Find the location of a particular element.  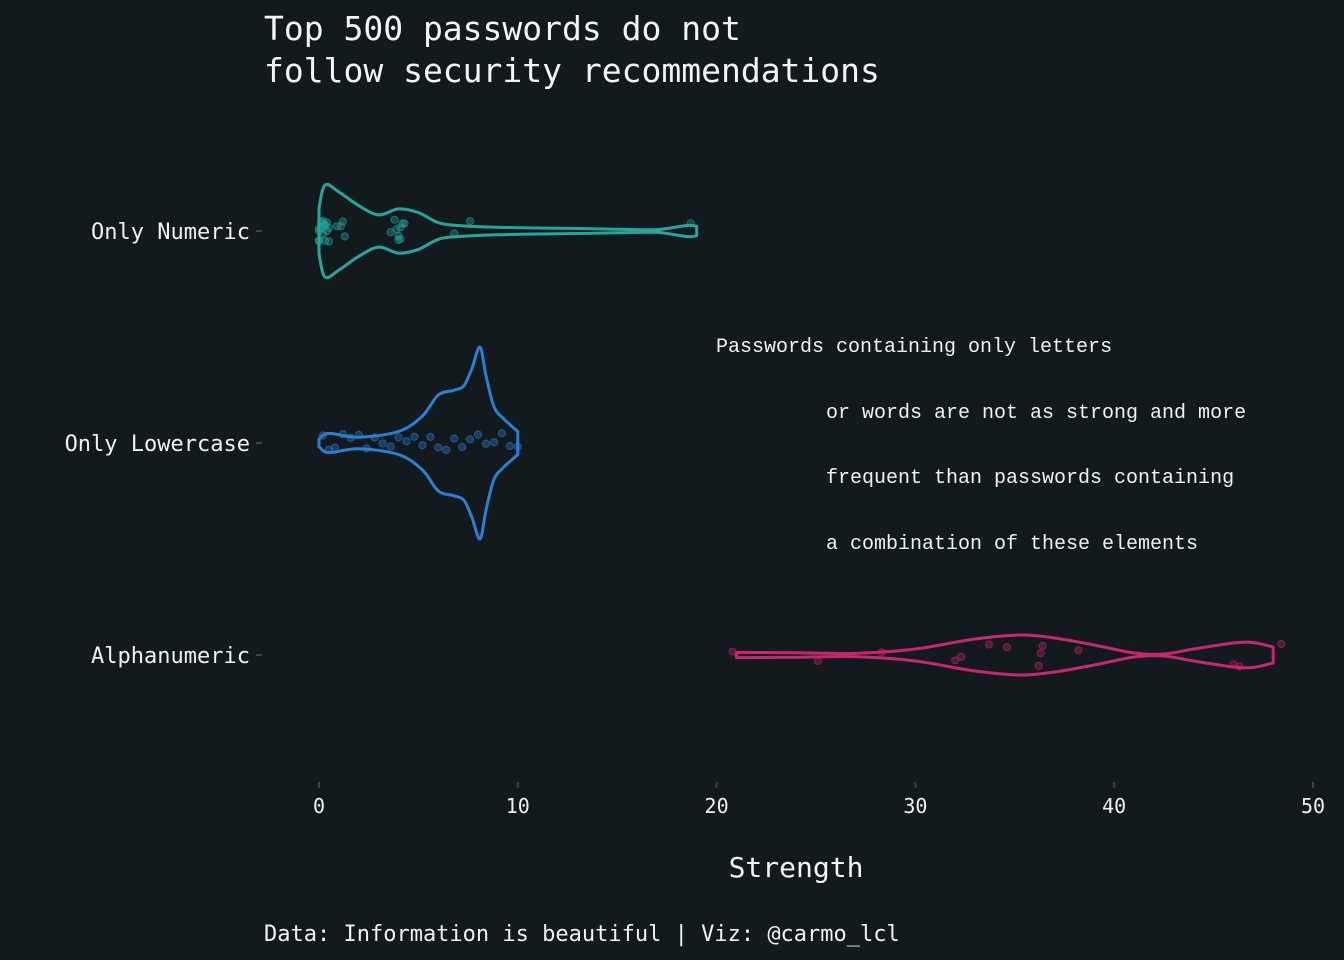

x-tick-label: 40 is located at coordinates (1114, 806).